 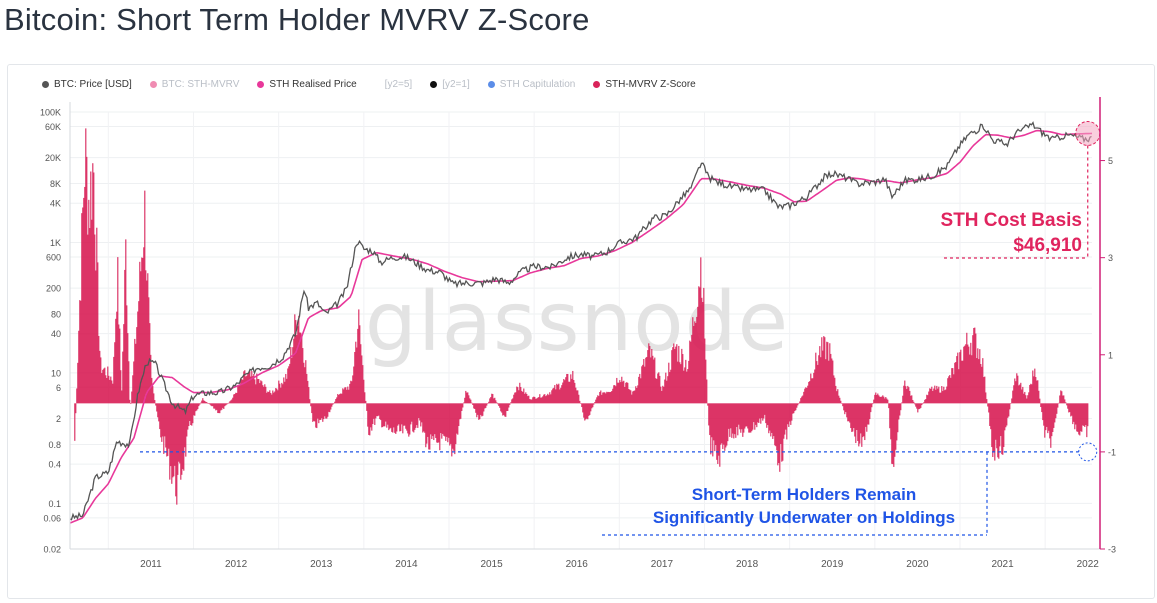 I want to click on y-left-tick-label: 600, so click(x=53, y=257).